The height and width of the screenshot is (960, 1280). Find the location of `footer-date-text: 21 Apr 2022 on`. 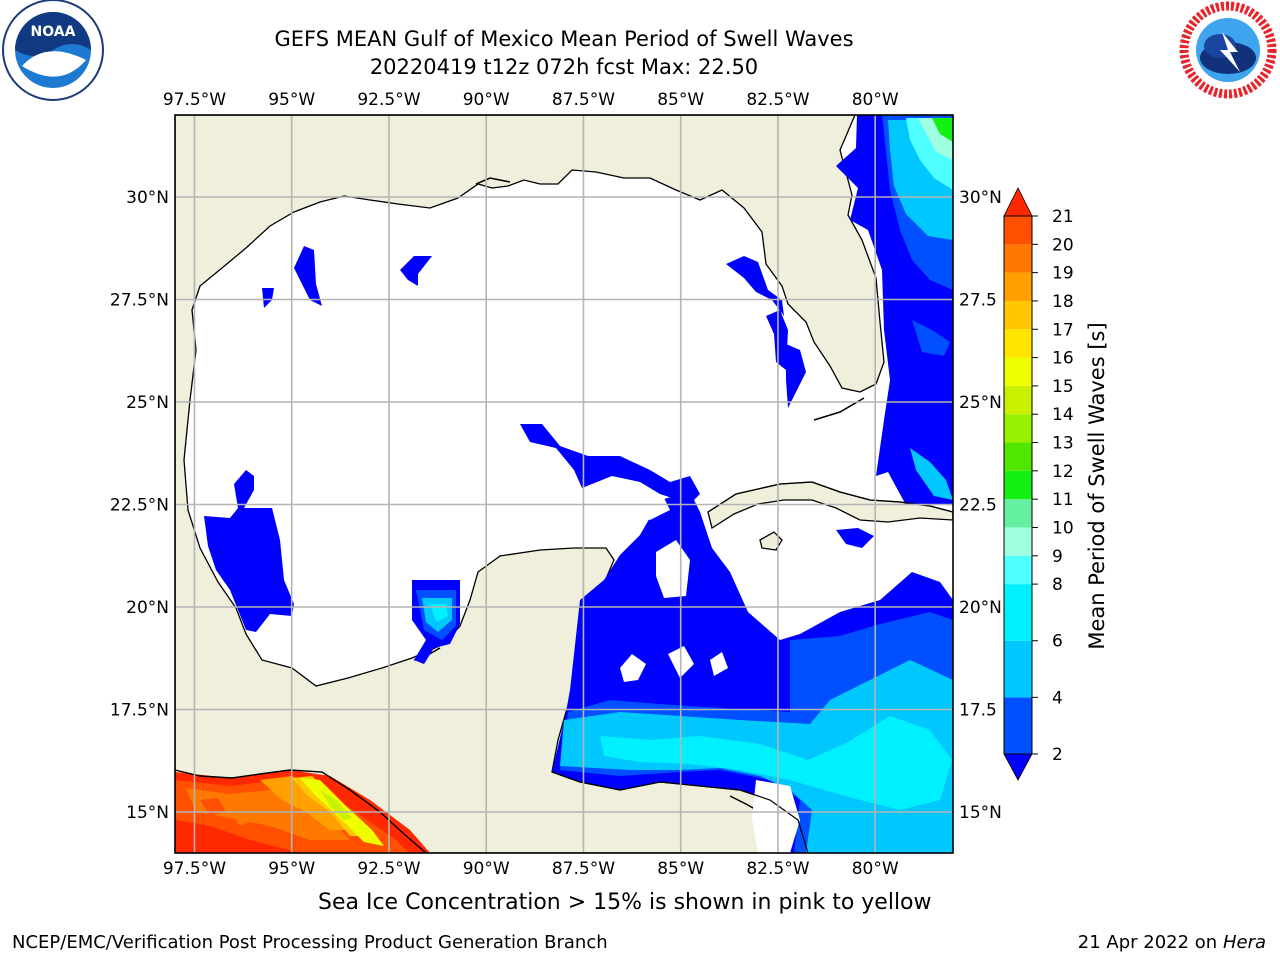

footer-date-text: 21 Apr 2022 on is located at coordinates (1150, 942).